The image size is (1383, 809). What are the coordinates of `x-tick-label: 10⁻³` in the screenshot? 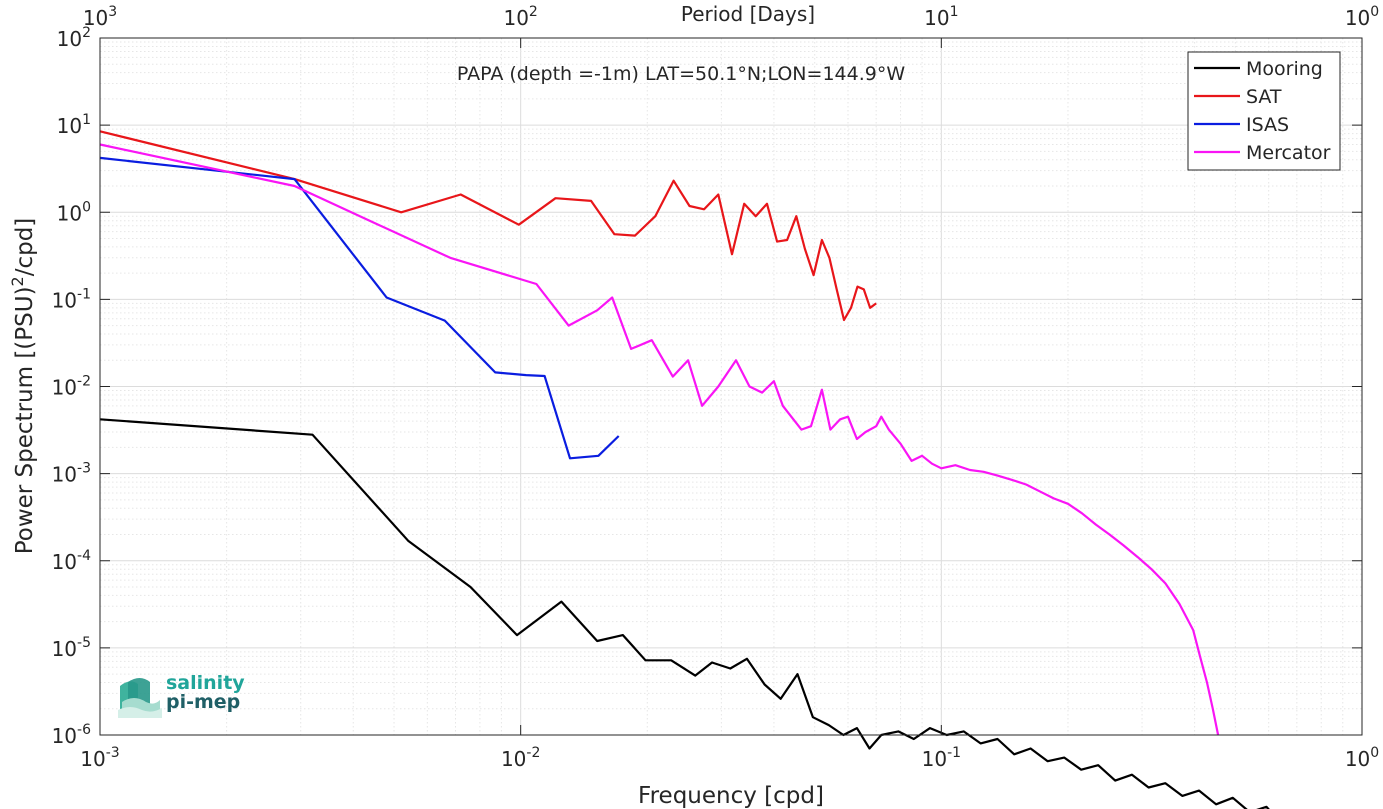 It's located at (99, 758).